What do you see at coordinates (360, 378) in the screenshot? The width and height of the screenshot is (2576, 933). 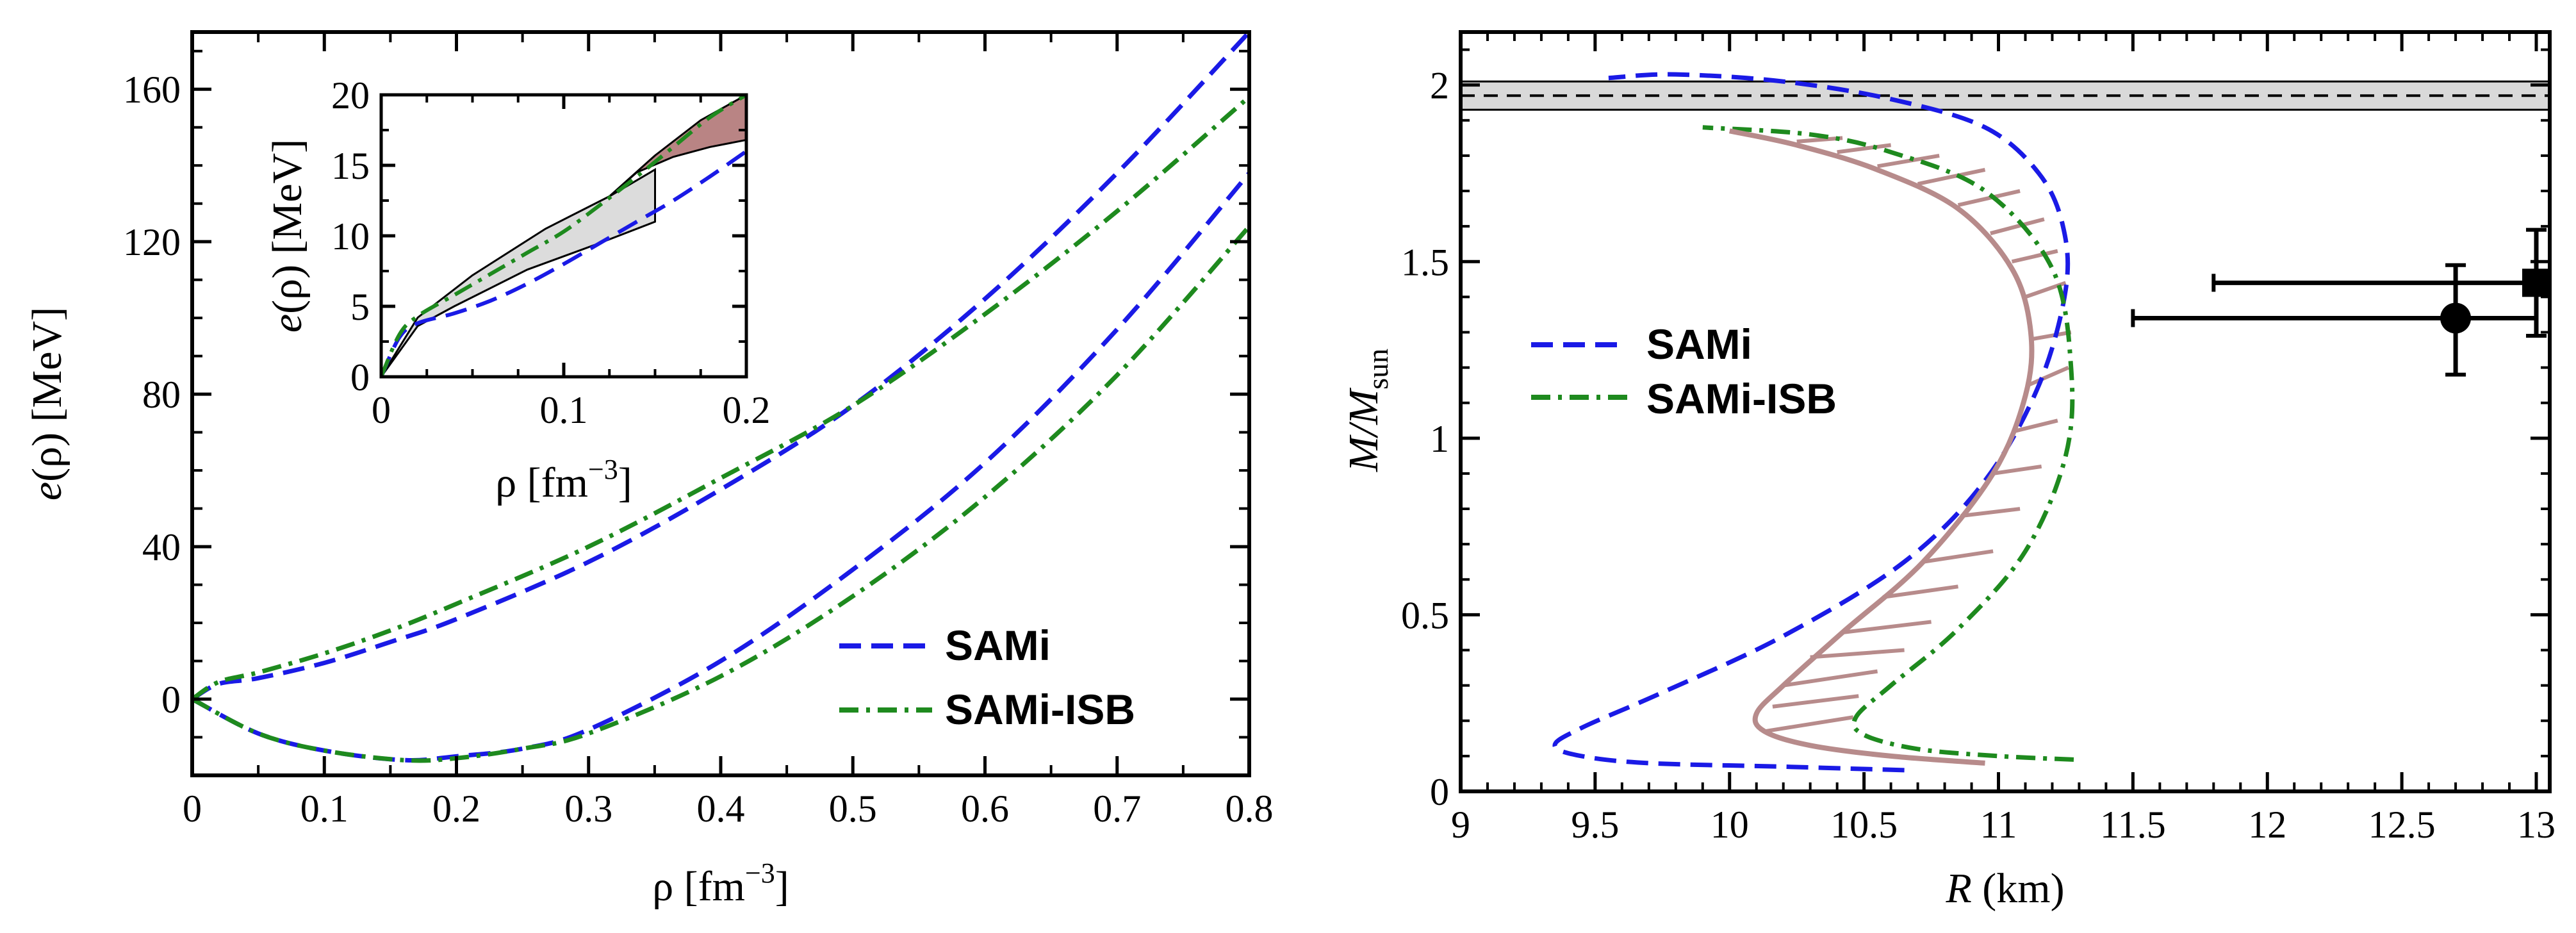 I see `inset-y-tick-label: 0` at bounding box center [360, 378].